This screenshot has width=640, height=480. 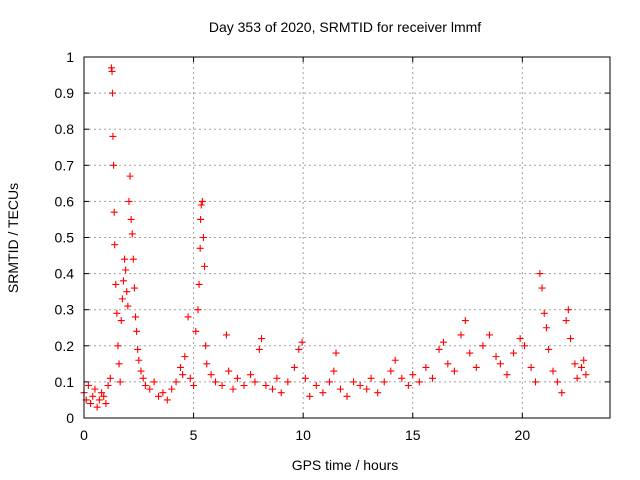 I want to click on x-tick-label: 10, so click(x=303, y=435).